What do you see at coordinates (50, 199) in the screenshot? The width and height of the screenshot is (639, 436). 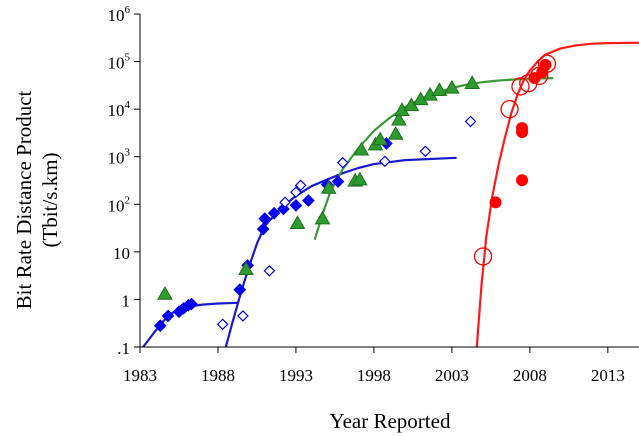 I see `y-axis-title-line-2: (Tbit/s.km)` at bounding box center [50, 199].